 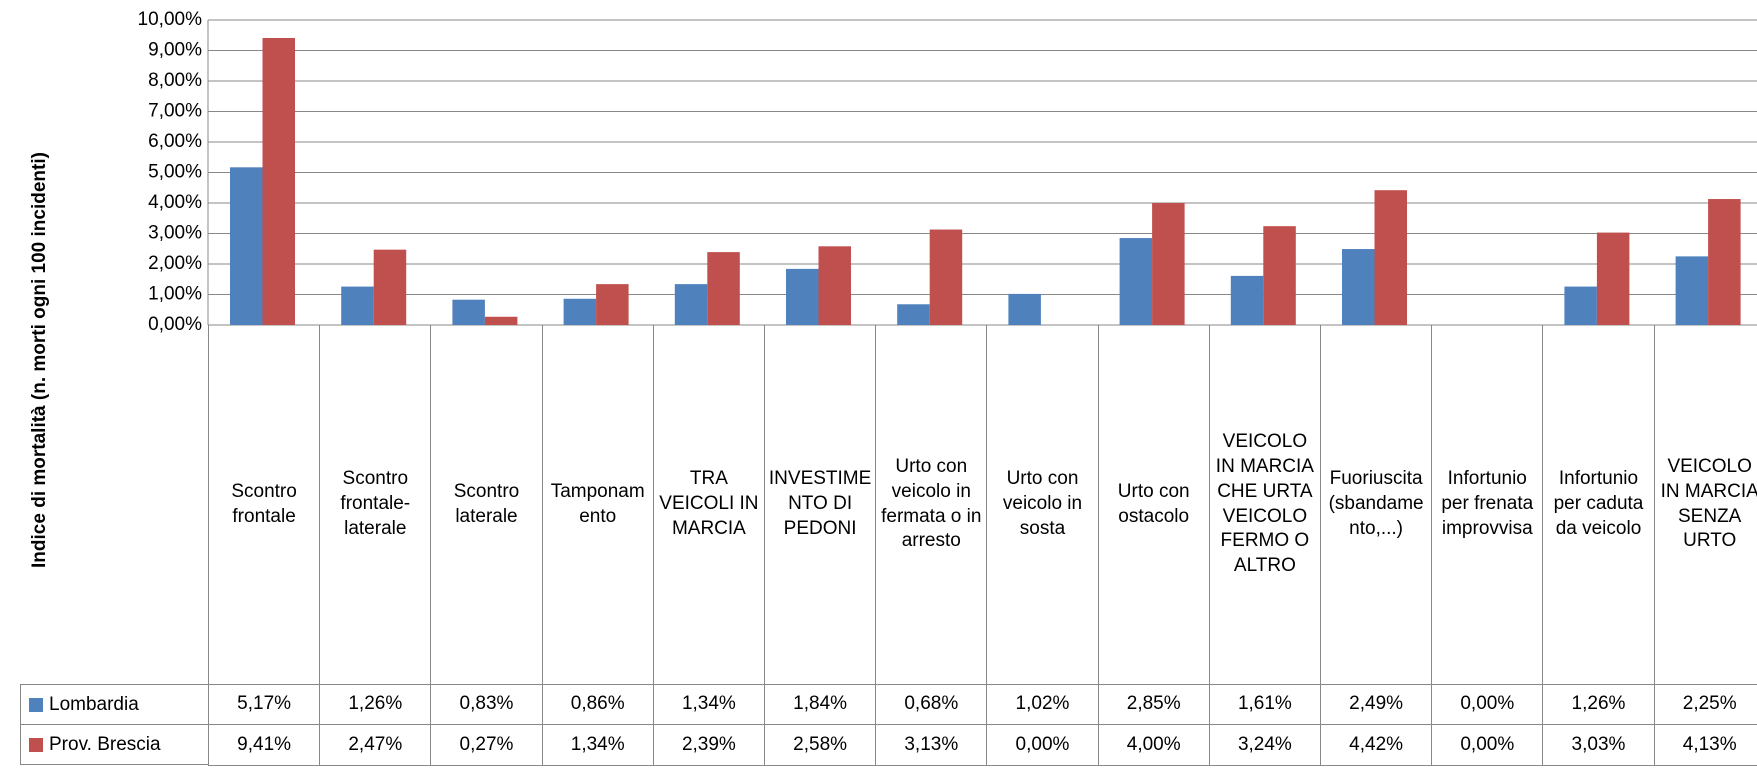 What do you see at coordinates (485, 504) in the screenshot?
I see `category-label: Scontro laterale` at bounding box center [485, 504].